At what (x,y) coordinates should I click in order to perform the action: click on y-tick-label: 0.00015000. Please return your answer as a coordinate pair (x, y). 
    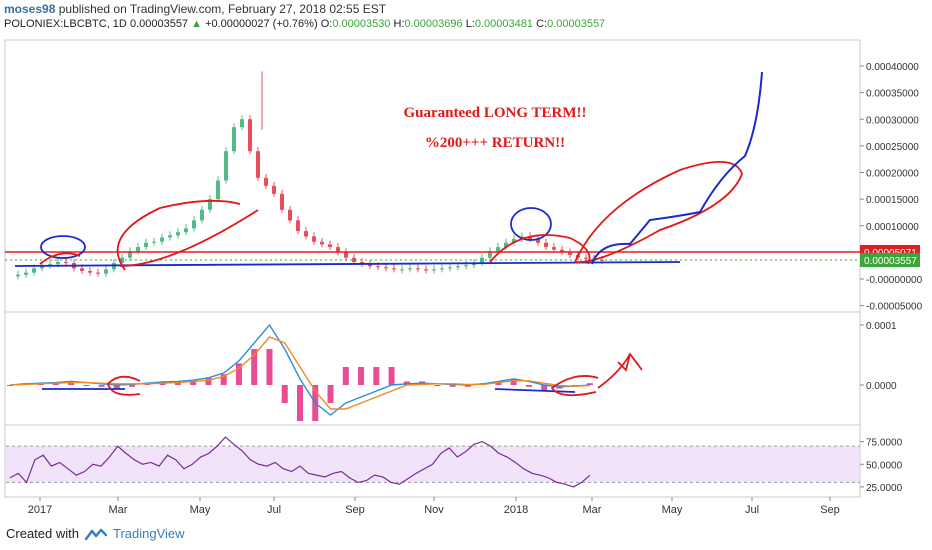
    Looking at the image, I should click on (892, 200).